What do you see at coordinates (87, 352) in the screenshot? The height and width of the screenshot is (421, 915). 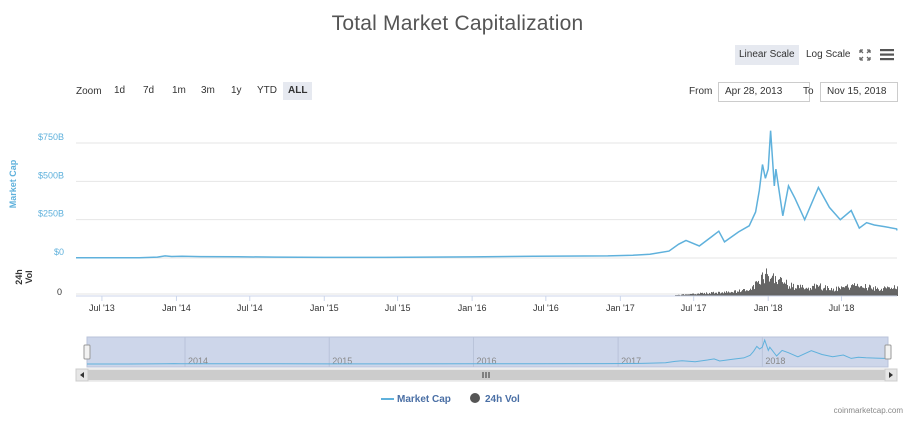 I see `navigator-left-handle` at bounding box center [87, 352].